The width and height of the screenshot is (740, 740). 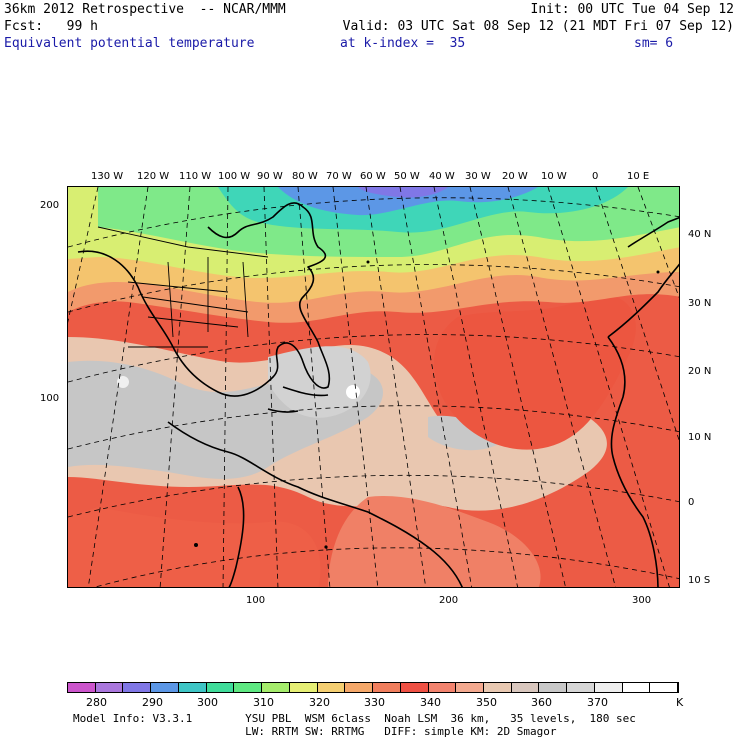 What do you see at coordinates (339, 176) in the screenshot?
I see `lon-label: 70 W` at bounding box center [339, 176].